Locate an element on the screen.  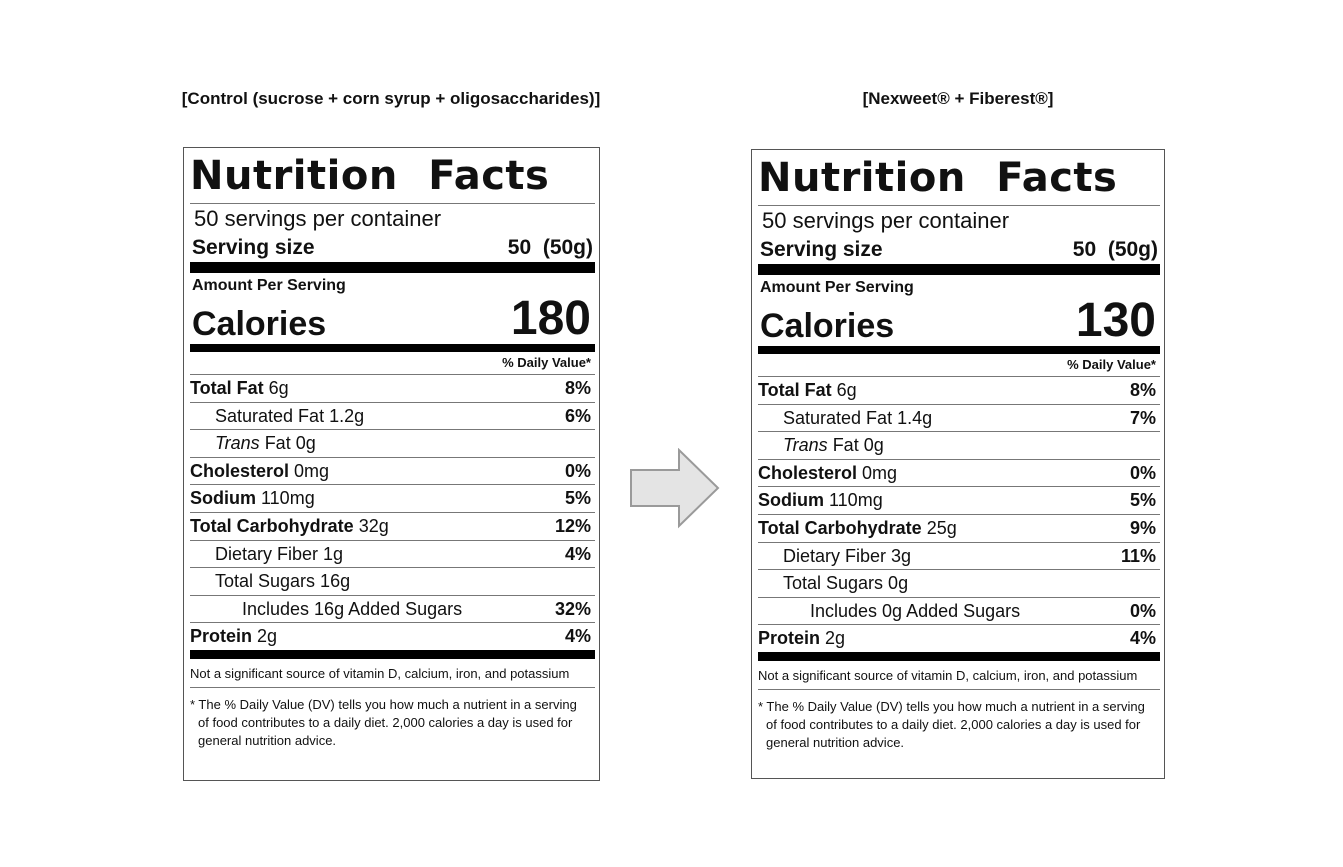
nutrient-amount: Includes 0g Added Sugars is located at coordinates (915, 610).